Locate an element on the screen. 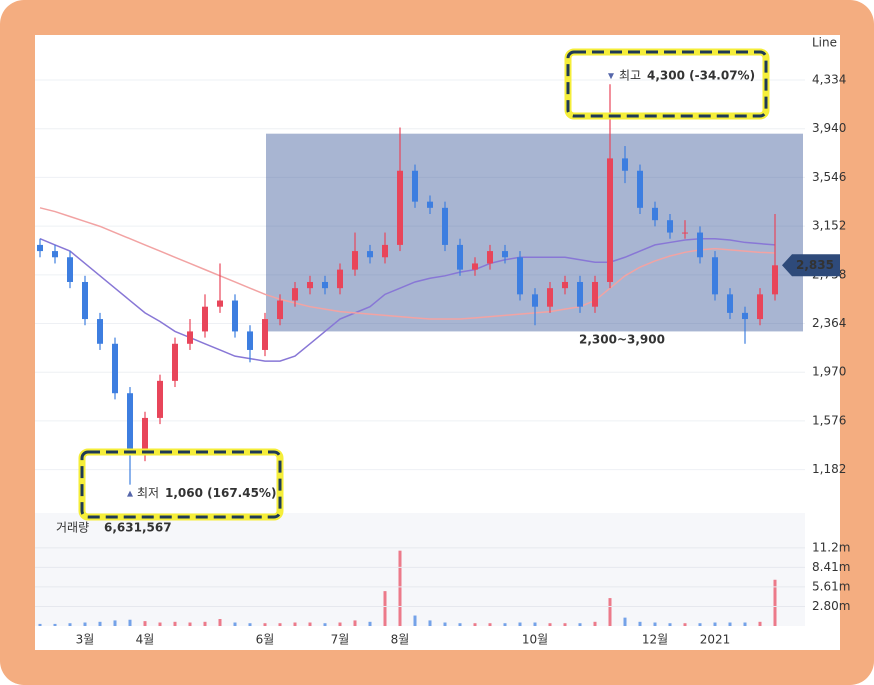 The image size is (874, 685). price-badge is located at coordinates (811, 265).